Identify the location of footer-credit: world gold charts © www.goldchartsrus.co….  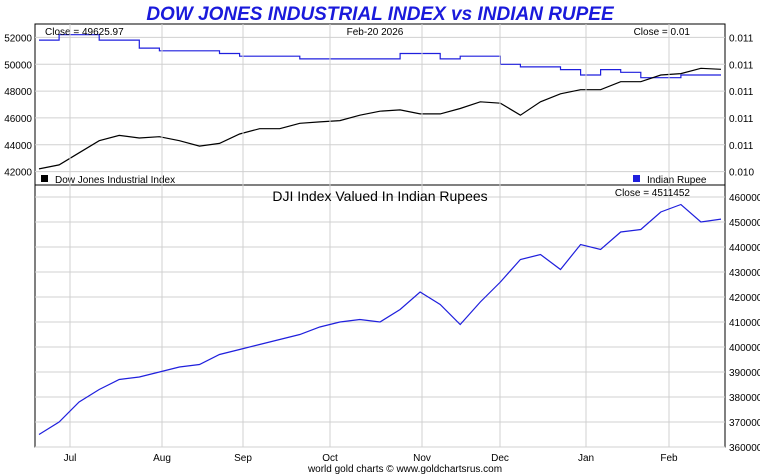
(404, 469).